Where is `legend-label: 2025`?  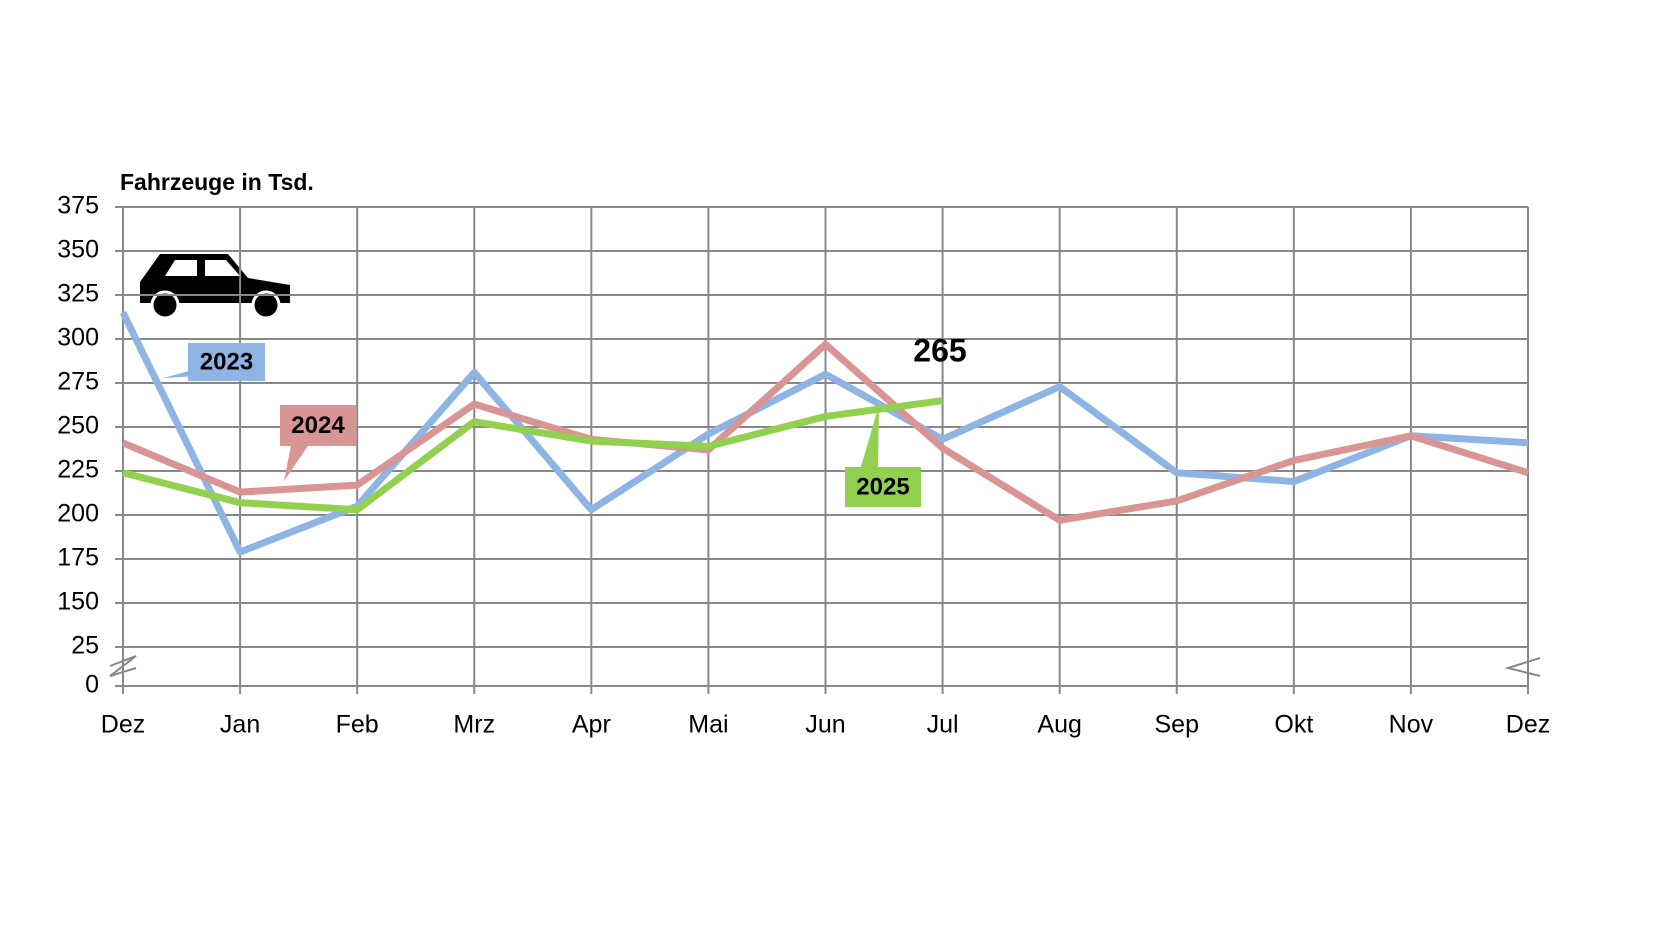
legend-label: 2025 is located at coordinates (882, 486).